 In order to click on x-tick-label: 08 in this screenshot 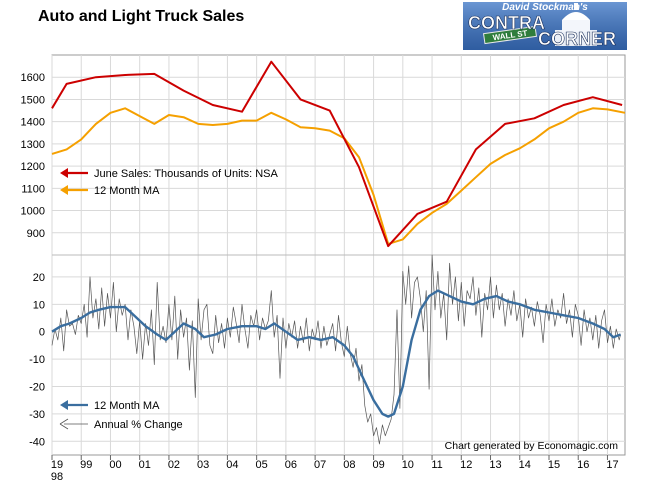, I will do `click(349, 465)`.